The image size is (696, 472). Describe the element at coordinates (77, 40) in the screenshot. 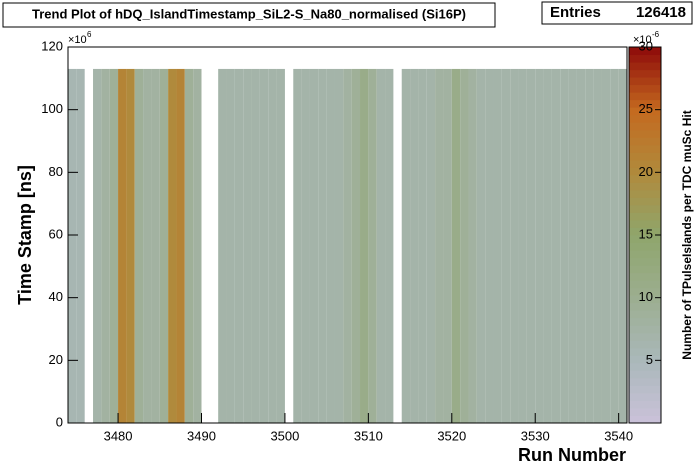

I see `y-exponent-base: ×10` at that location.